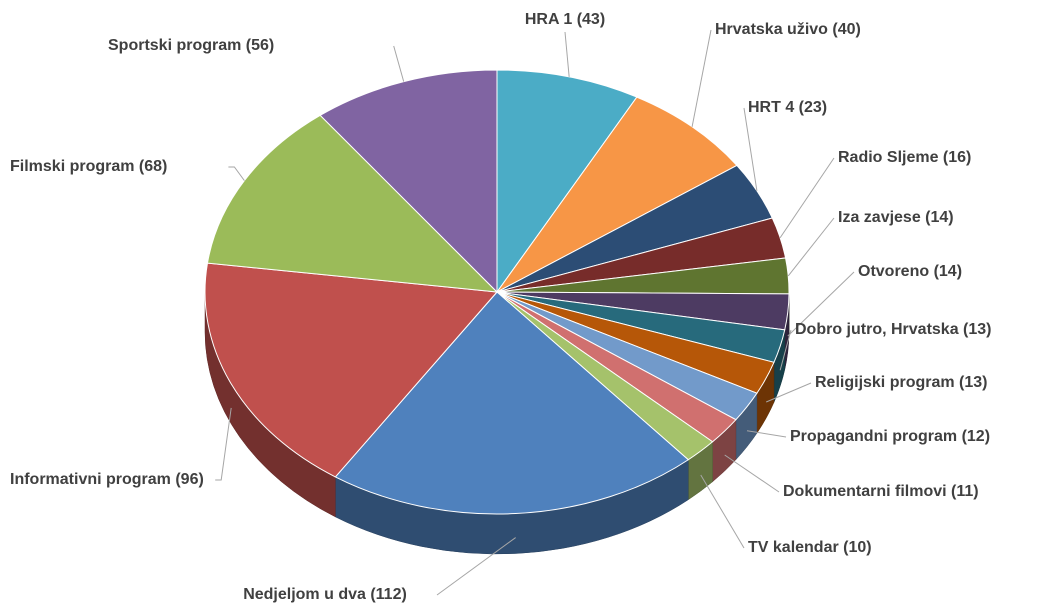 Image resolution: width=1044 pixels, height=607 pixels. Describe the element at coordinates (881, 491) in the screenshot. I see `data-label: Dokumentarni filmovi (11)` at that location.